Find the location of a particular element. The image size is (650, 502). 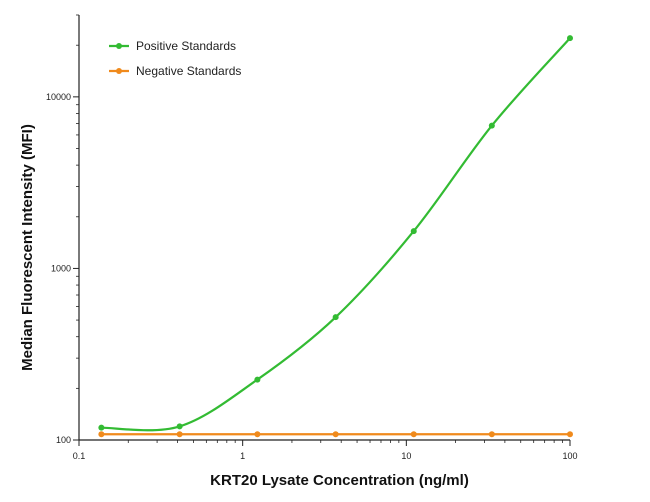

x-axis-title: KRT20 Lysate Concentration (ng/ml) is located at coordinates (339, 480).